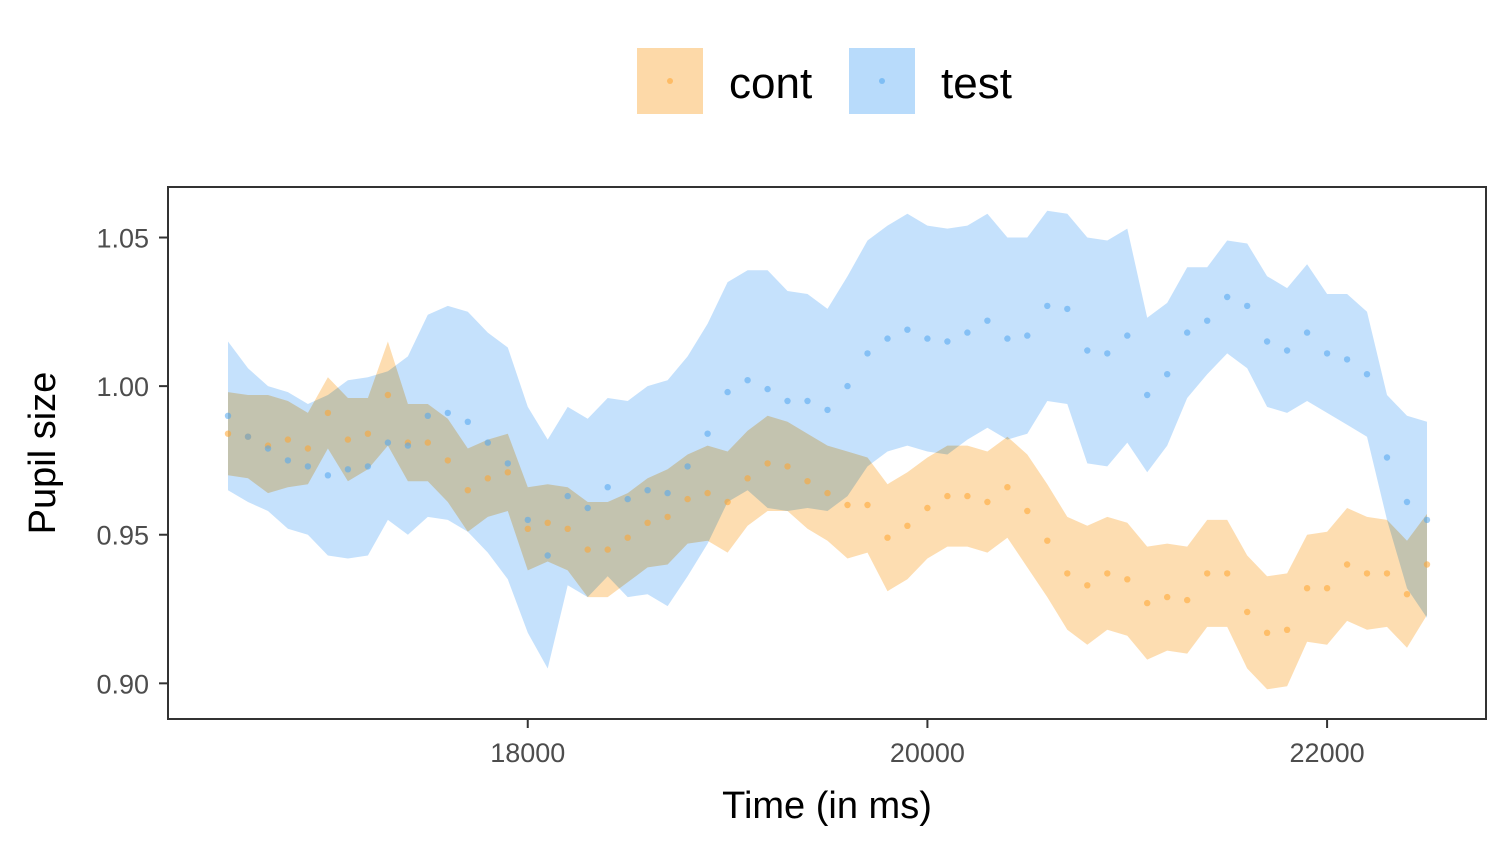 The height and width of the screenshot is (850, 1511). What do you see at coordinates (882, 81) in the screenshot?
I see `legend-key-test-point` at bounding box center [882, 81].